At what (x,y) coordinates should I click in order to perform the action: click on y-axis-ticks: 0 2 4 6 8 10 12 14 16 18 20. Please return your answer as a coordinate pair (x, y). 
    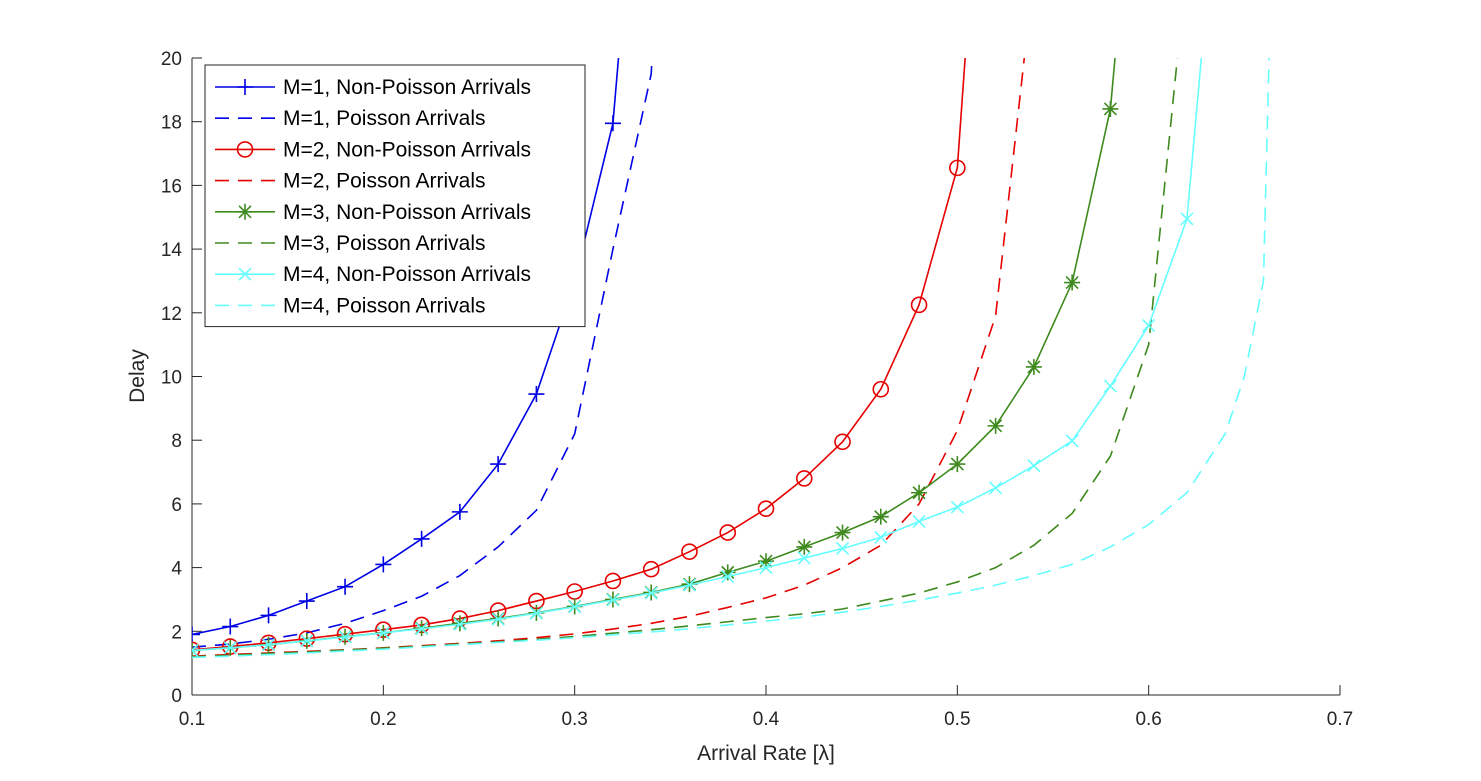
    Looking at the image, I should click on (181, 378).